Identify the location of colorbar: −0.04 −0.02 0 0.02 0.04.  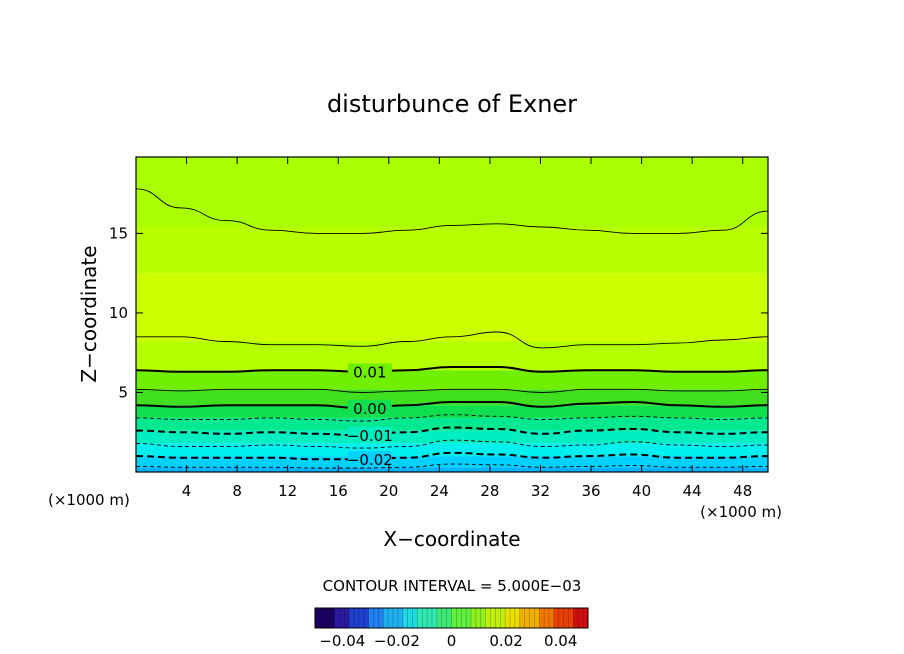
(451, 628).